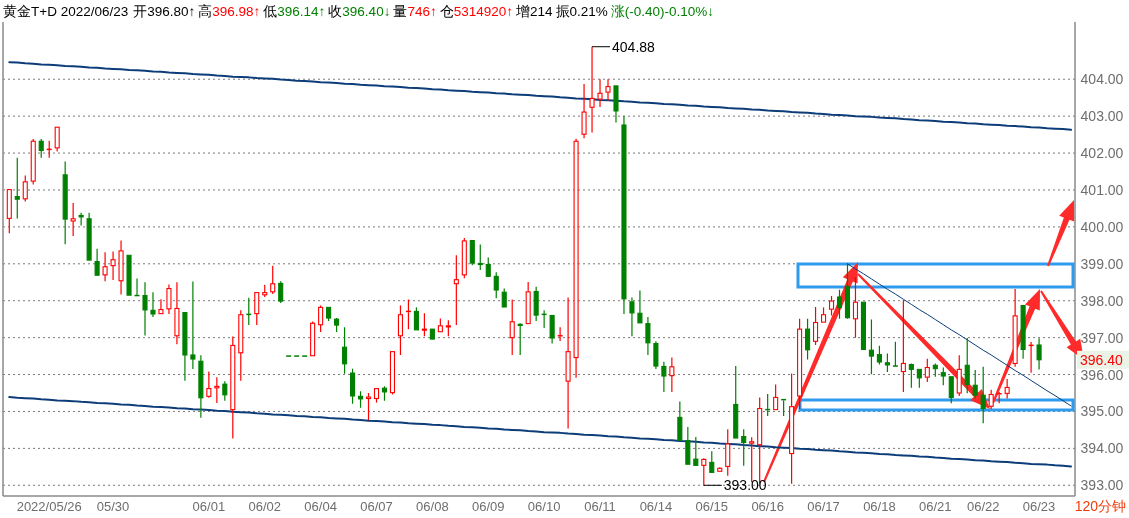 Image resolution: width=1129 pixels, height=518 pixels. I want to click on text: 量746↑, so click(415, 11).